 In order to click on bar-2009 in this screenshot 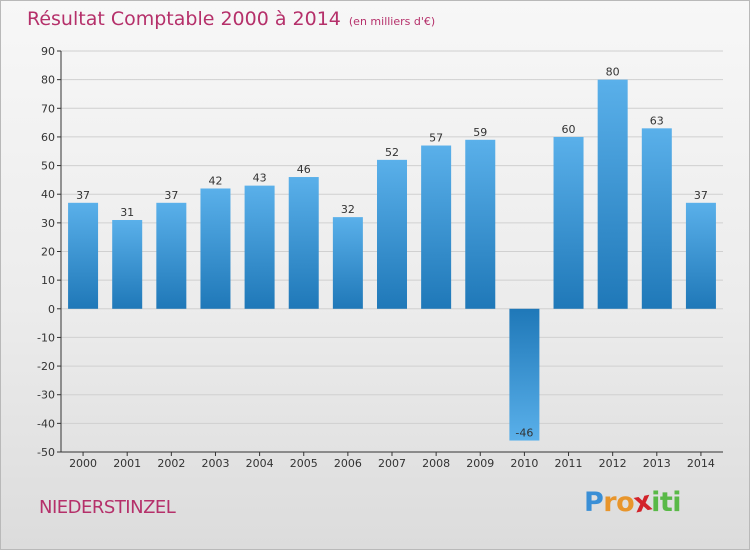, I will do `click(480, 224)`.